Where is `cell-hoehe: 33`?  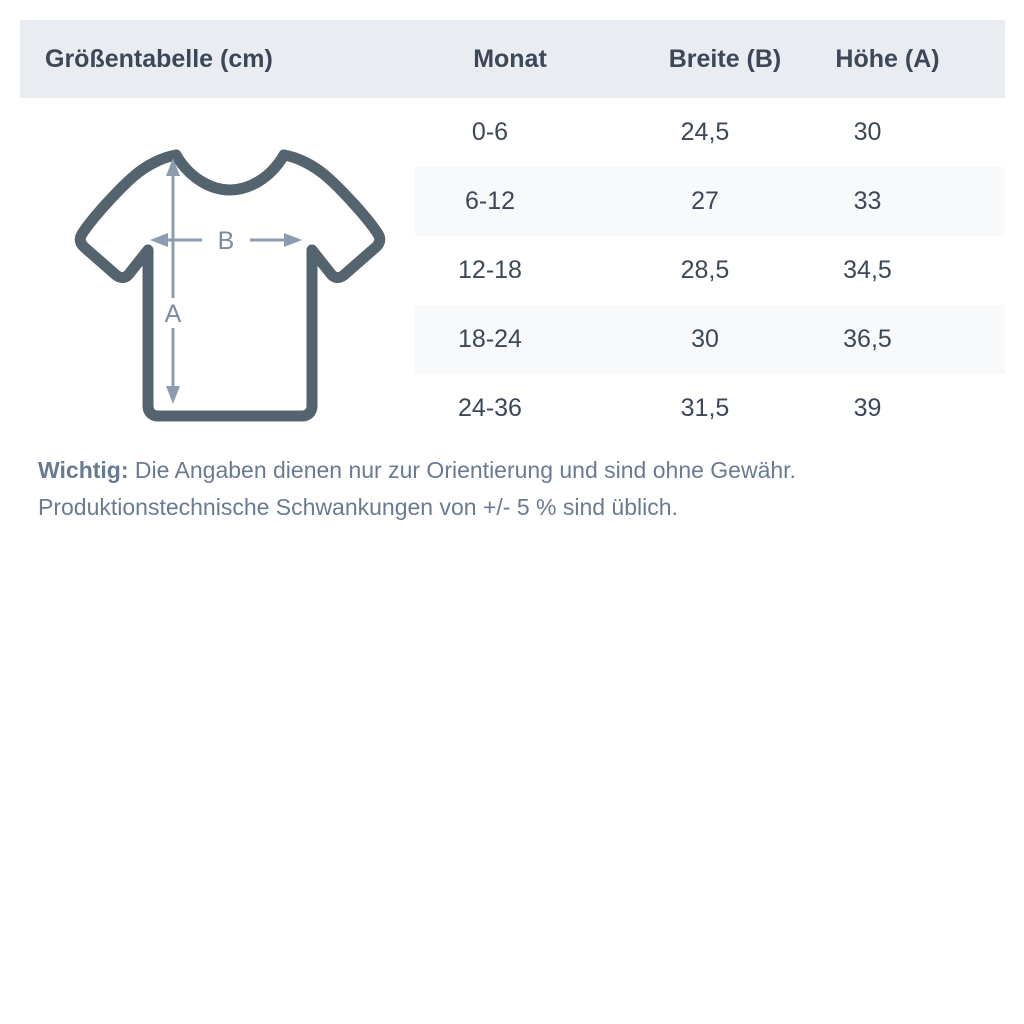 cell-hoehe: 33 is located at coordinates (867, 201).